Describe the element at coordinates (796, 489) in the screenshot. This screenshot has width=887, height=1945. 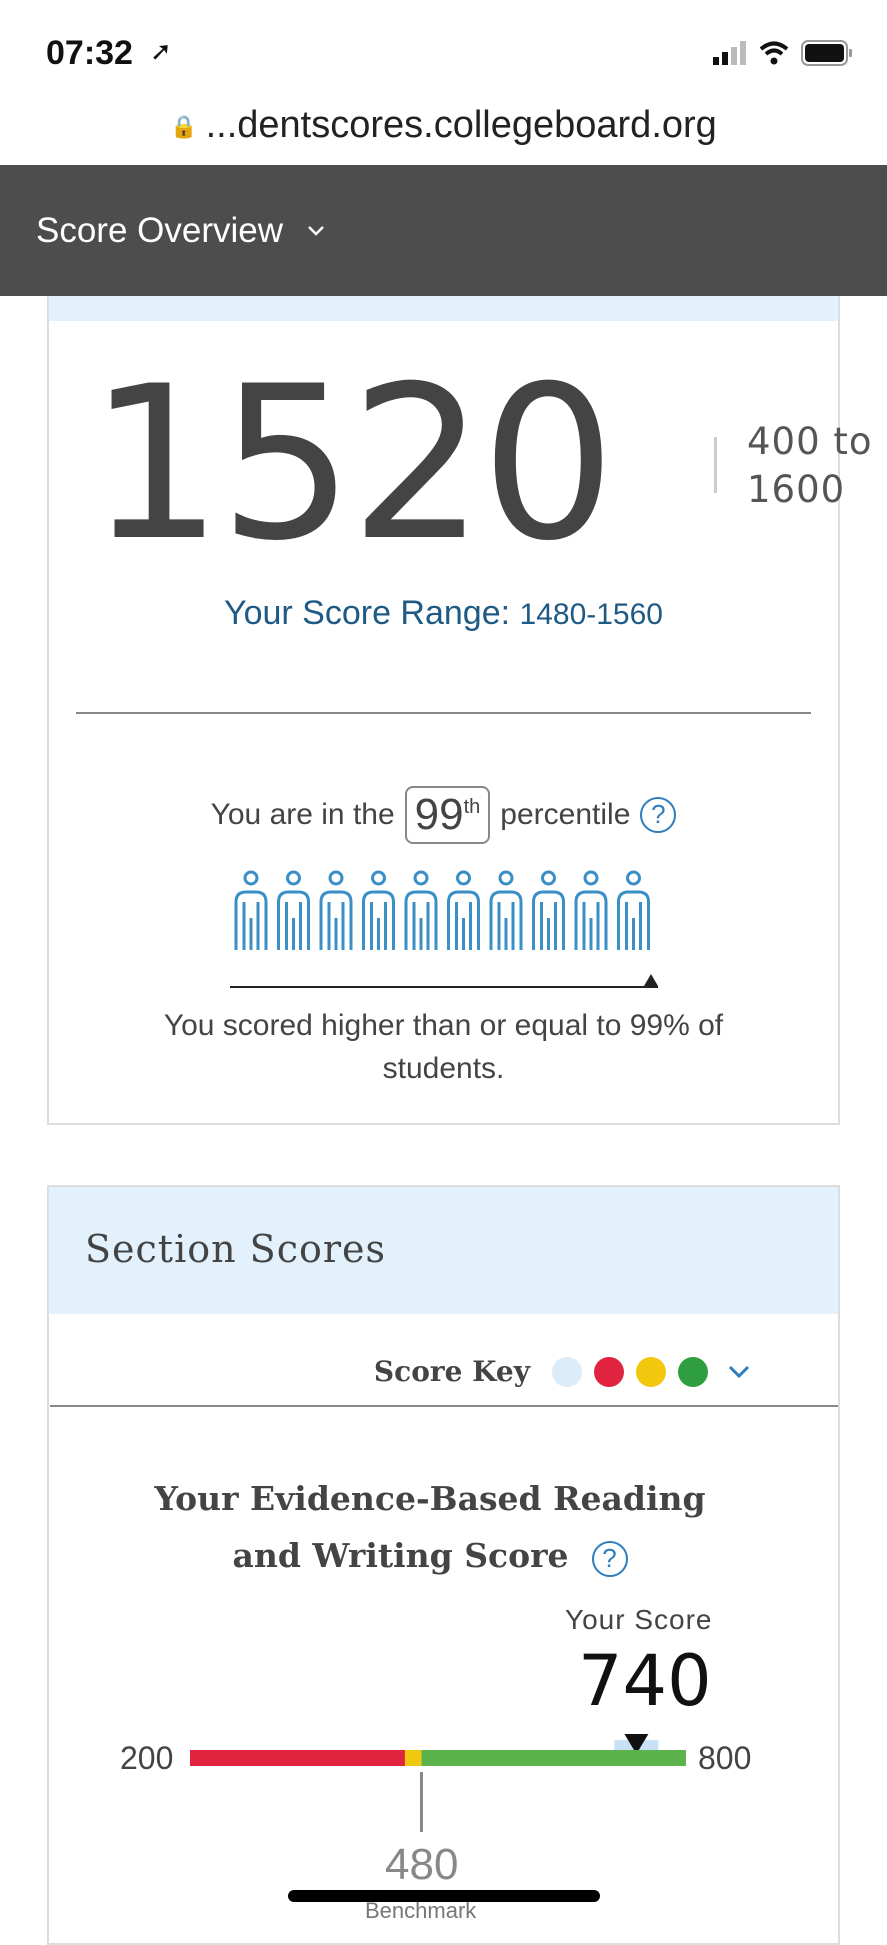
I see `scale-line2: 1600` at that location.